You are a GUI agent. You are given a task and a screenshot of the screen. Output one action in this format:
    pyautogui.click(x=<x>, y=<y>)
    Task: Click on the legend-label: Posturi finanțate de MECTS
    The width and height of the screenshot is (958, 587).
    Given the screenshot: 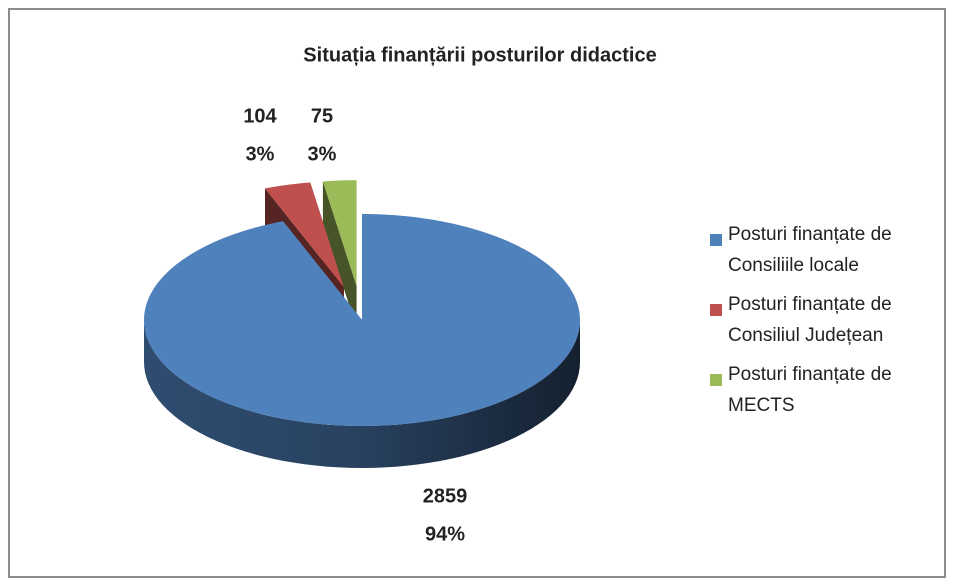 What is the action you would take?
    pyautogui.click(x=810, y=390)
    